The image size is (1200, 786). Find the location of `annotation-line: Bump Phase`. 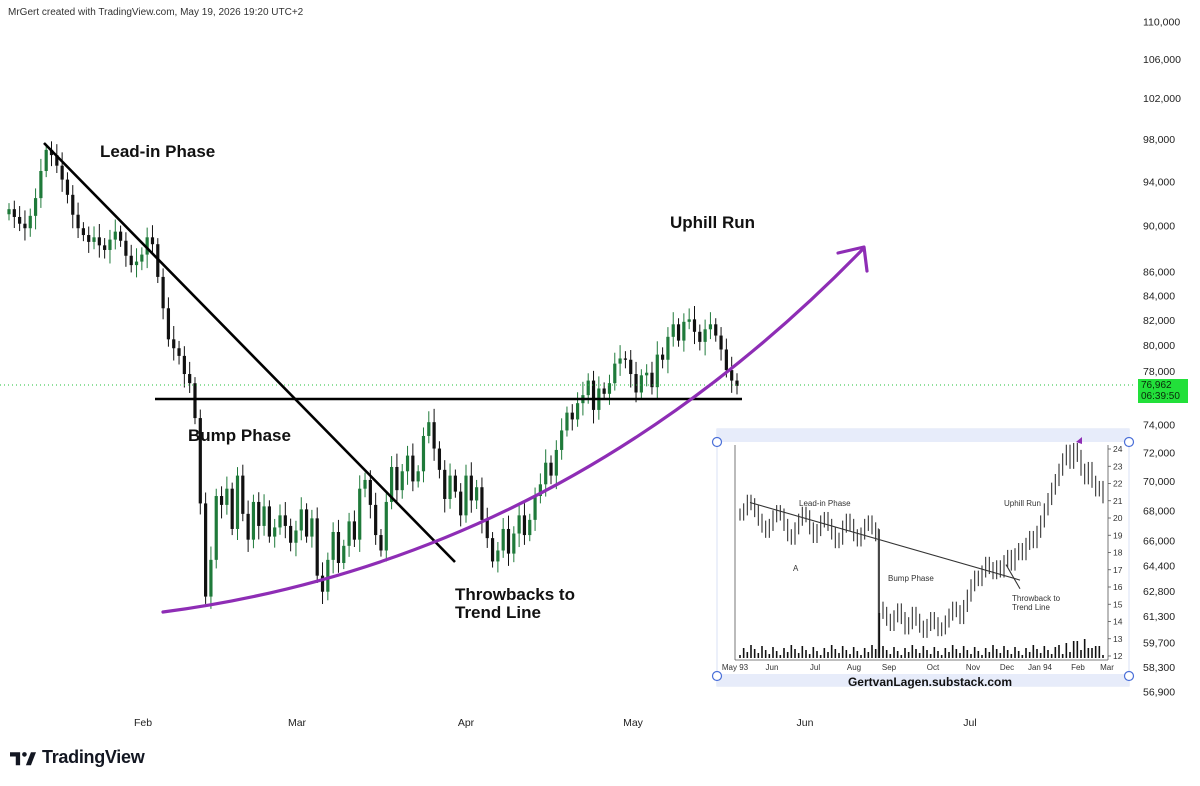

annotation-line: Bump Phase is located at coordinates (239, 435).